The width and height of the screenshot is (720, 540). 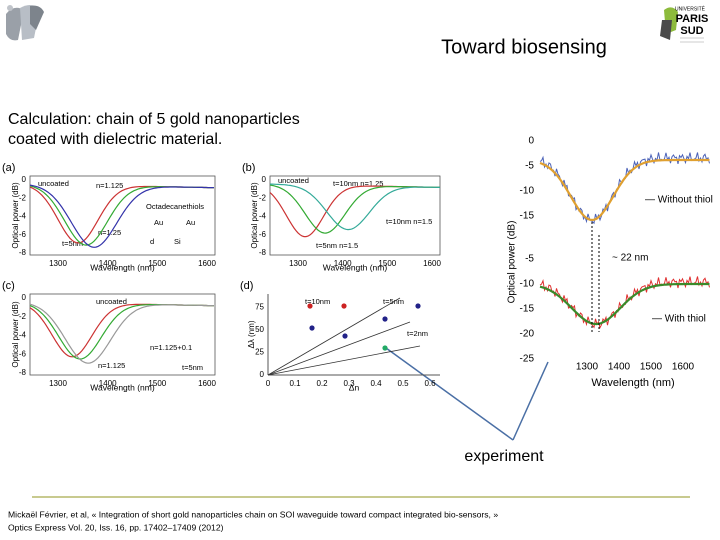 What do you see at coordinates (115, 139) in the screenshot?
I see `intro-line: coated with dielectric material.` at bounding box center [115, 139].